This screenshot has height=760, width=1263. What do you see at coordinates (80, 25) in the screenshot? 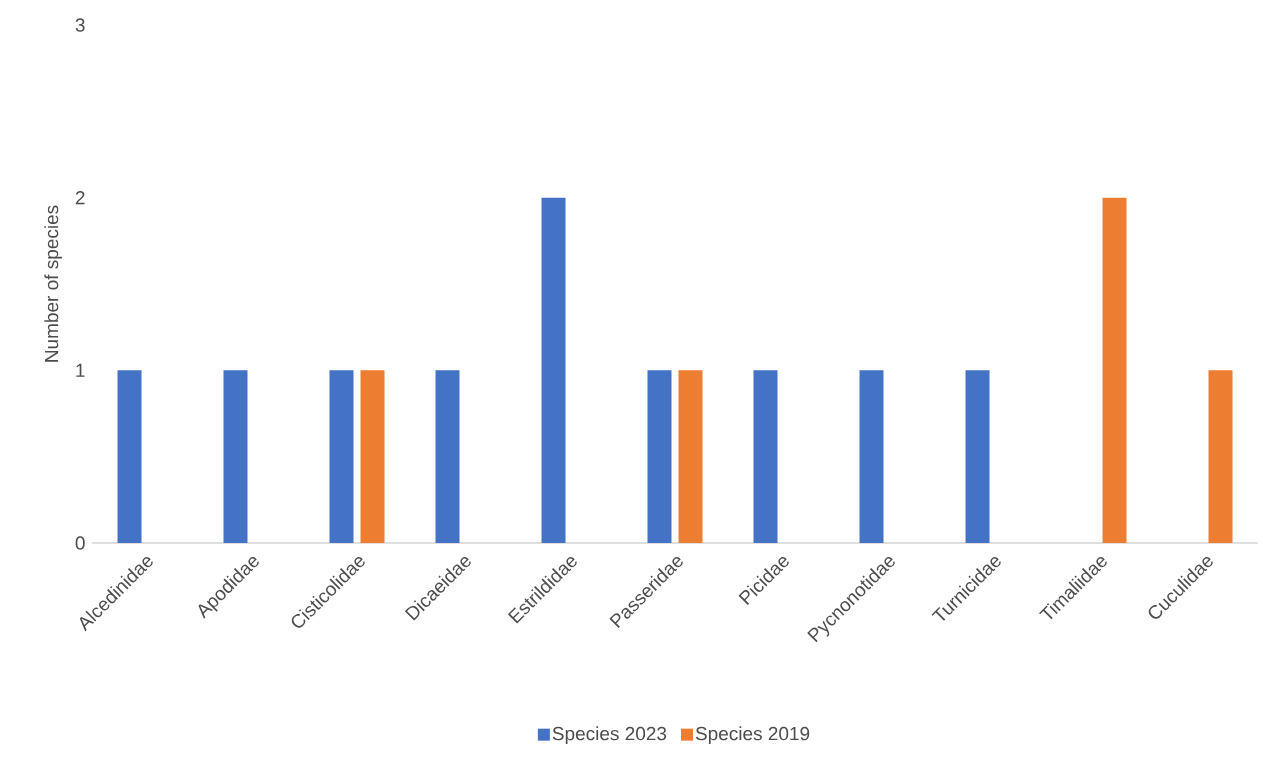
I see `y-tick-label: 3` at bounding box center [80, 25].